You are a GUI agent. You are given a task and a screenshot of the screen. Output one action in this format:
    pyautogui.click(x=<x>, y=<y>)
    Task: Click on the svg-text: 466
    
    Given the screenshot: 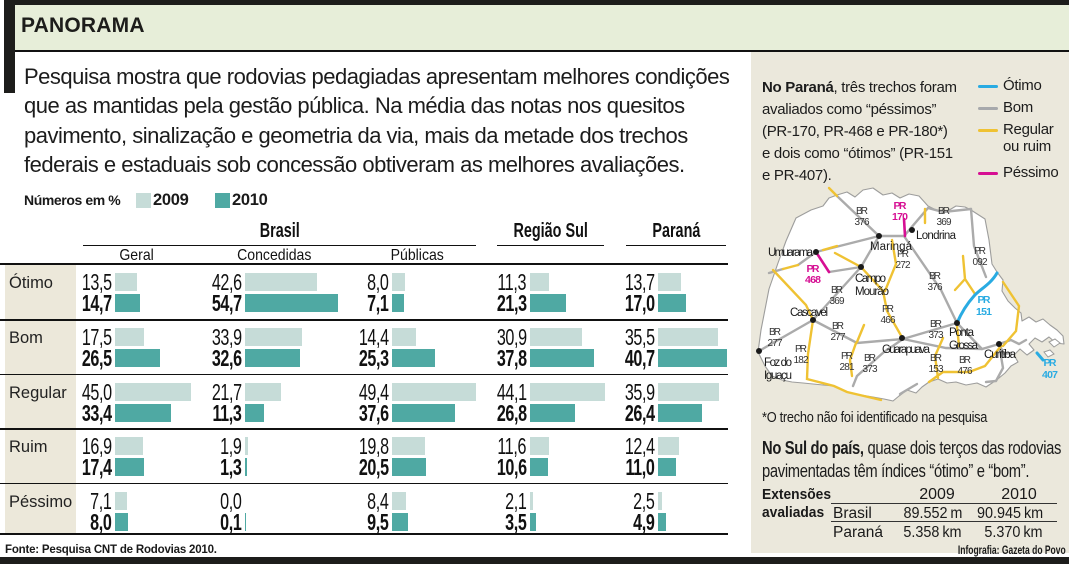 What is the action you would take?
    pyautogui.click(x=888, y=320)
    